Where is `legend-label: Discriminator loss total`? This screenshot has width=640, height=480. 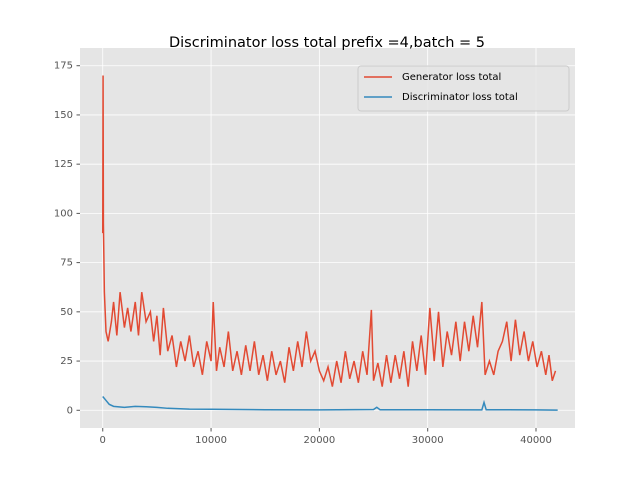 legend-label: Discriminator loss total is located at coordinates (460, 97).